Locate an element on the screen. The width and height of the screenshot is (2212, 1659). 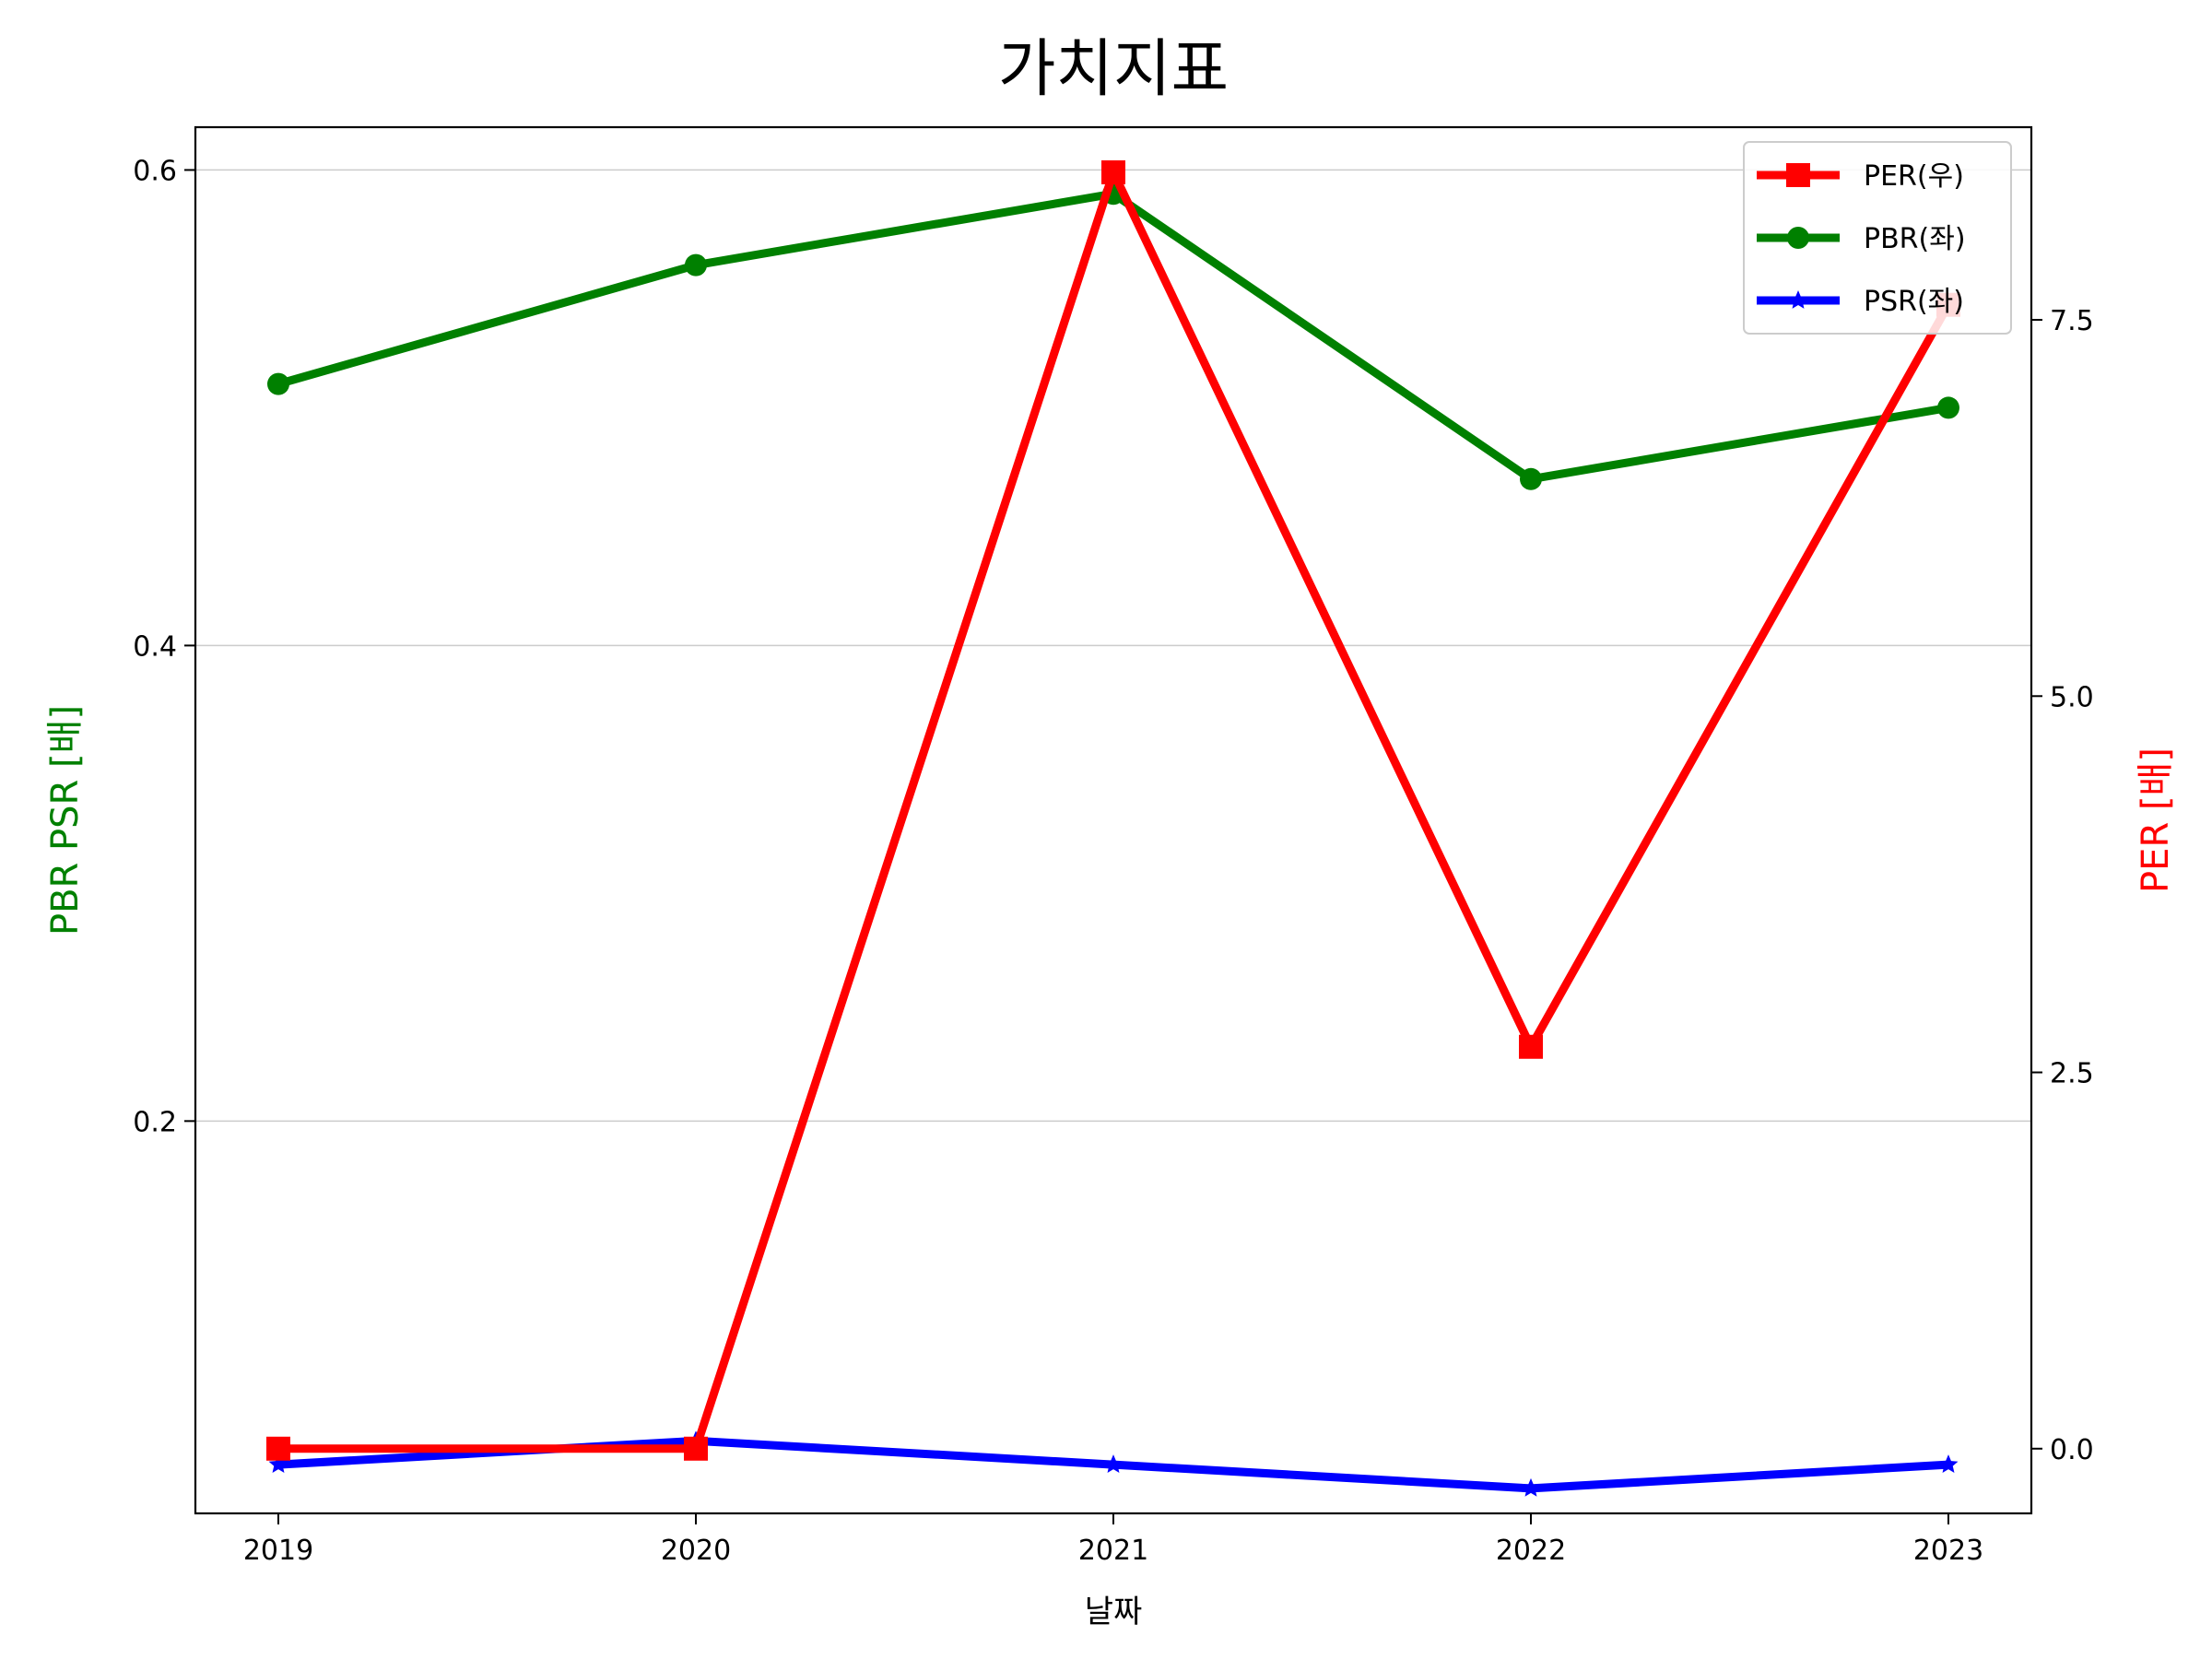
legend-entry: PBR(좌) is located at coordinates (1861, 239).